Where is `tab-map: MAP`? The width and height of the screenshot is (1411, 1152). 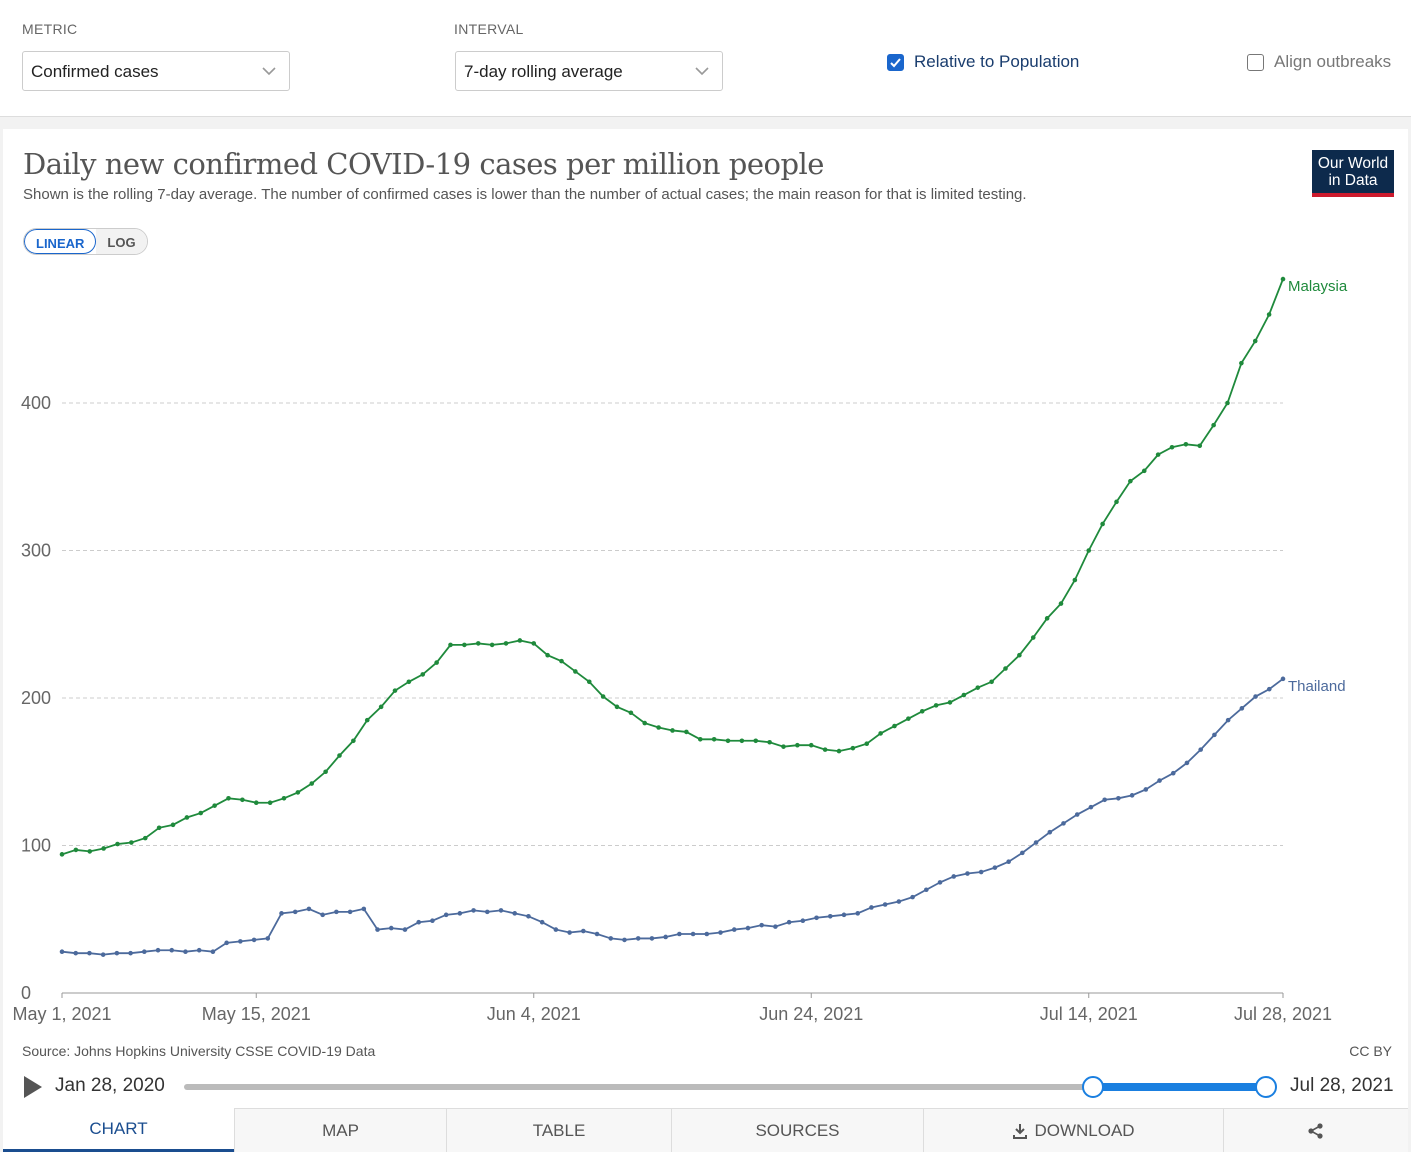
tab-map: MAP is located at coordinates (340, 1130).